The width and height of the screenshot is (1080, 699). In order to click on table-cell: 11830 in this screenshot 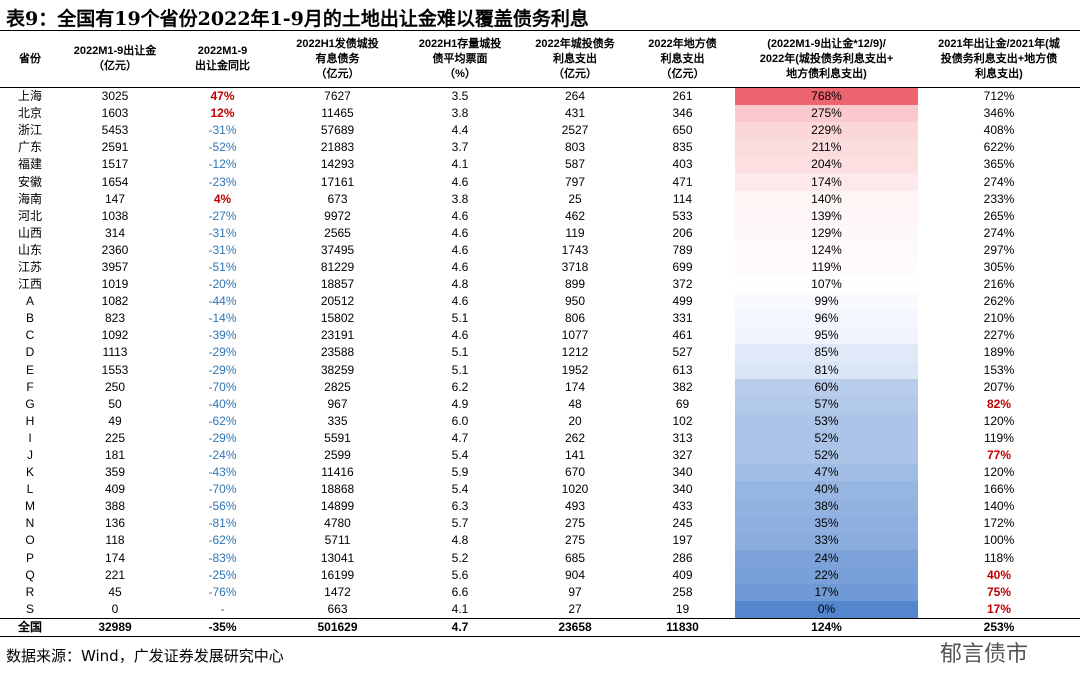, I will do `click(682, 626)`.